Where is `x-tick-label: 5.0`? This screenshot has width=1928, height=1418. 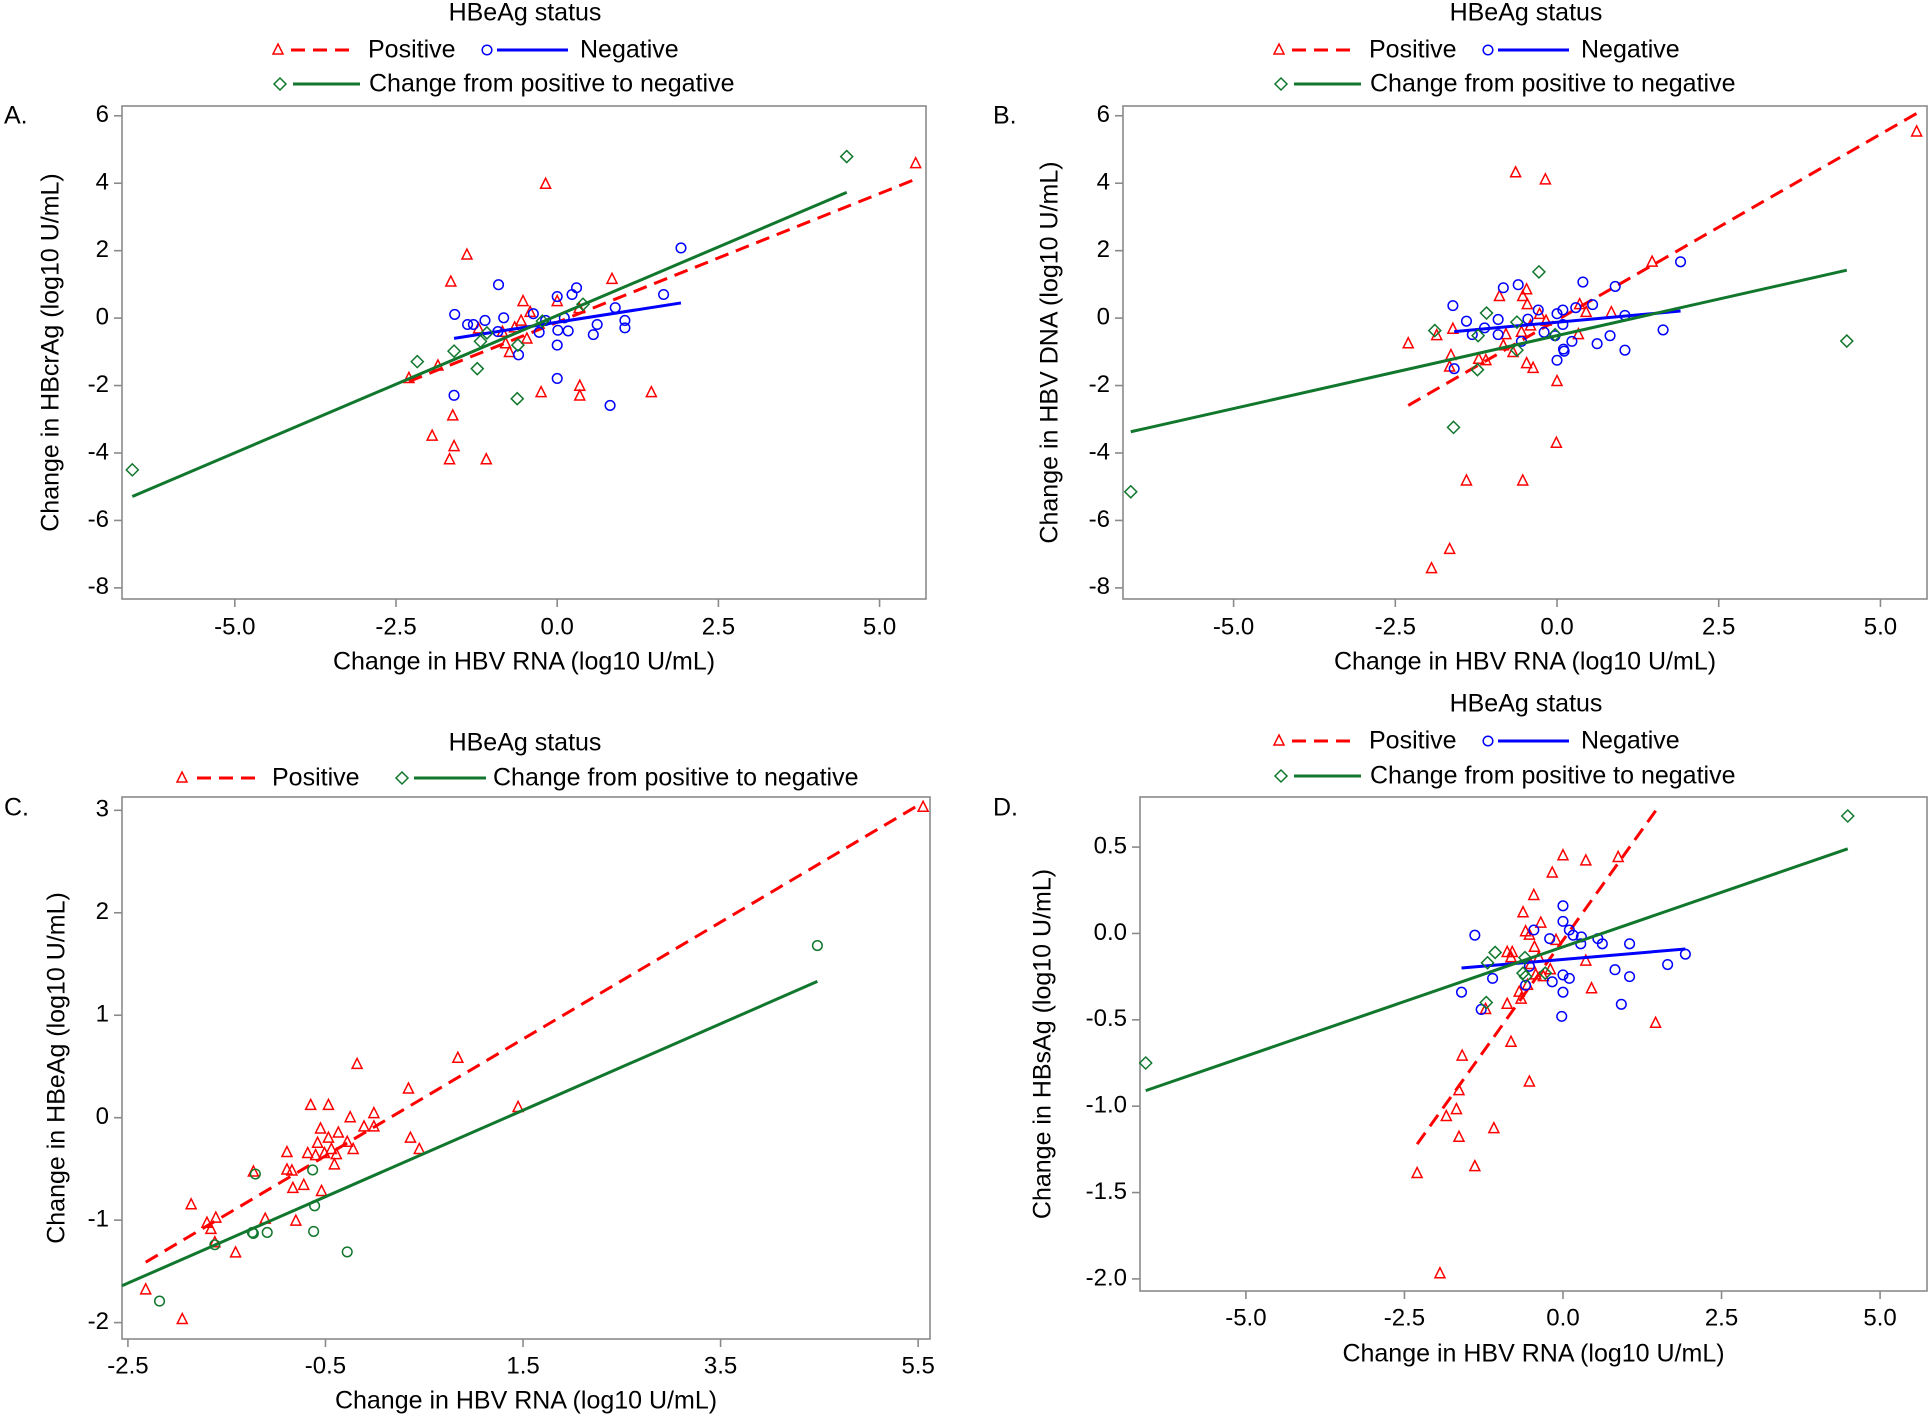
x-tick-label: 5.0 is located at coordinates (1880, 626).